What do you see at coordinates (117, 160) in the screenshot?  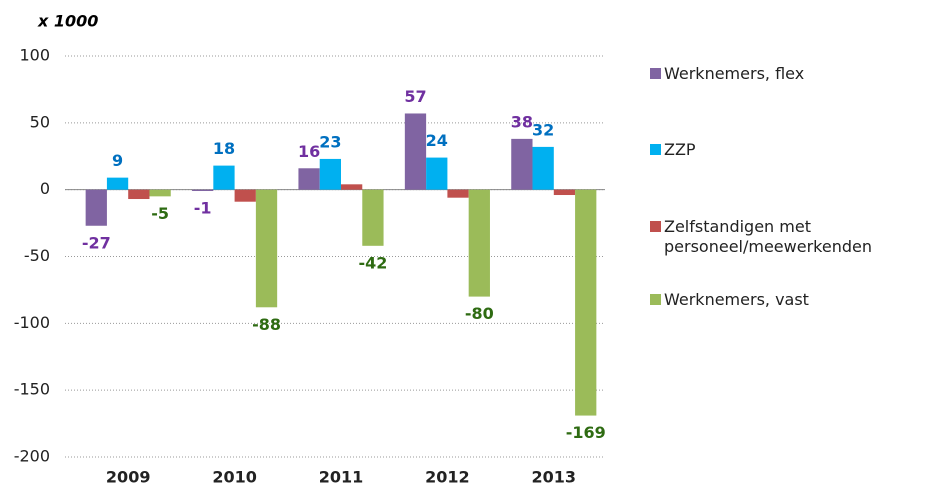 I see `data-label: 9` at bounding box center [117, 160].